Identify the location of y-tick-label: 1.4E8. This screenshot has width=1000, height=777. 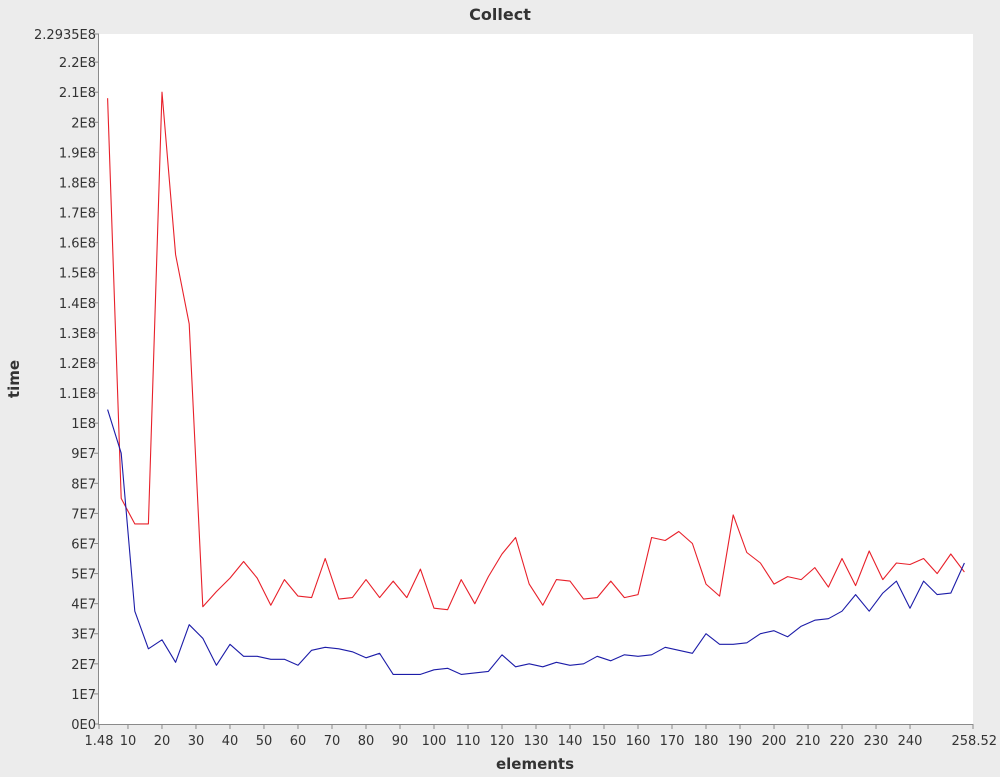
(77, 304).